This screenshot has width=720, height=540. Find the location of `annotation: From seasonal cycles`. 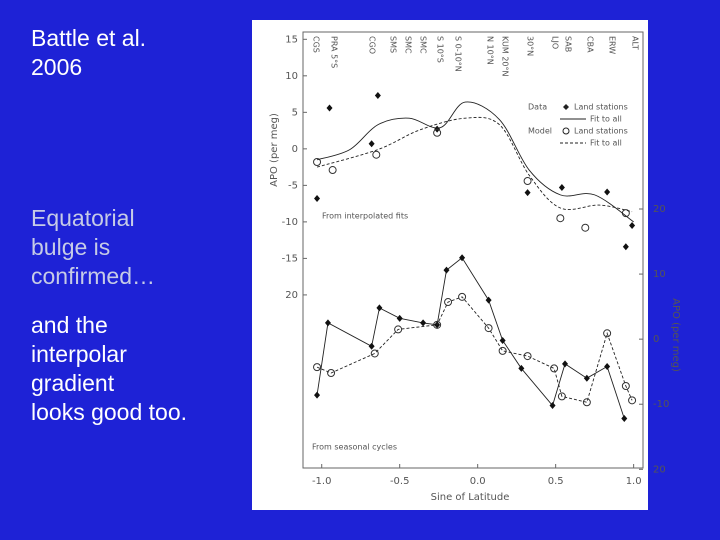

annotation: From seasonal cycles is located at coordinates (354, 447).